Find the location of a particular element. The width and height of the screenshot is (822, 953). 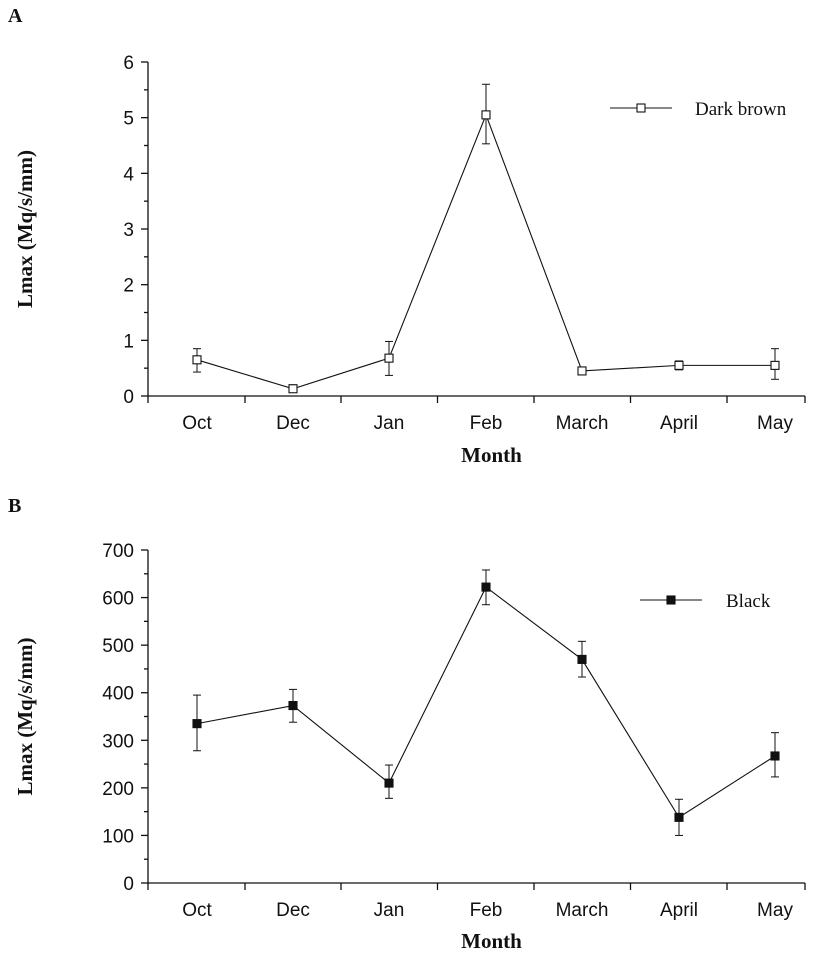

panel-b-y-tick-label: 400 is located at coordinates (118, 694).